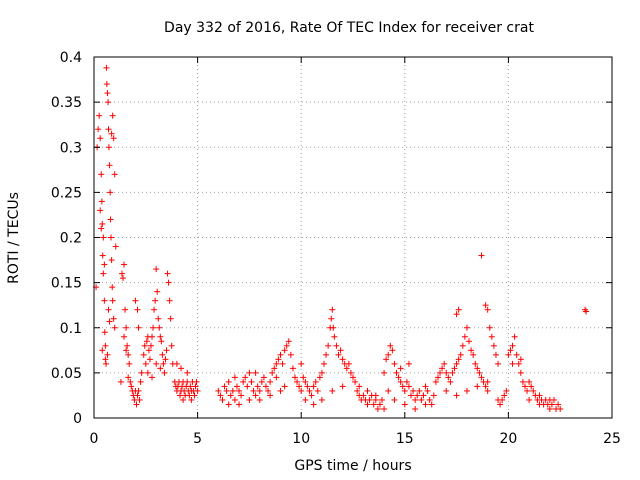 This screenshot has height=480, width=640. Describe the element at coordinates (66, 374) in the screenshot. I see `y-tick-label: 0.05` at that location.